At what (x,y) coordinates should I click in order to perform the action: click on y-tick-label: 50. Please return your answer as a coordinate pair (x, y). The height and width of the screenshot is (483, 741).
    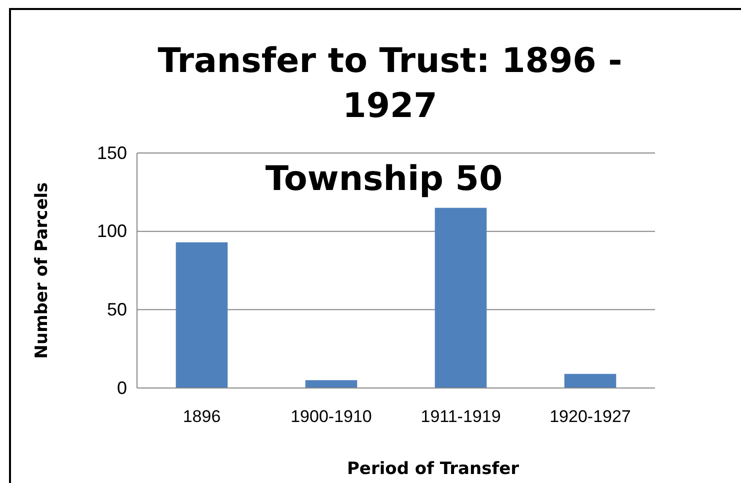
    Looking at the image, I should click on (116, 309).